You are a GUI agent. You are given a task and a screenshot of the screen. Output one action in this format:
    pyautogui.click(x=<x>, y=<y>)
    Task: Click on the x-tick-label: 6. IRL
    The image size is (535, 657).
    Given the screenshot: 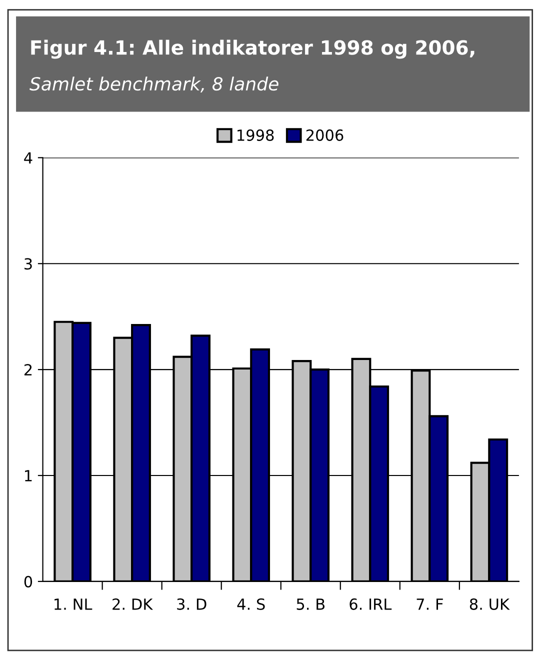 What is the action you would take?
    pyautogui.click(x=371, y=604)
    